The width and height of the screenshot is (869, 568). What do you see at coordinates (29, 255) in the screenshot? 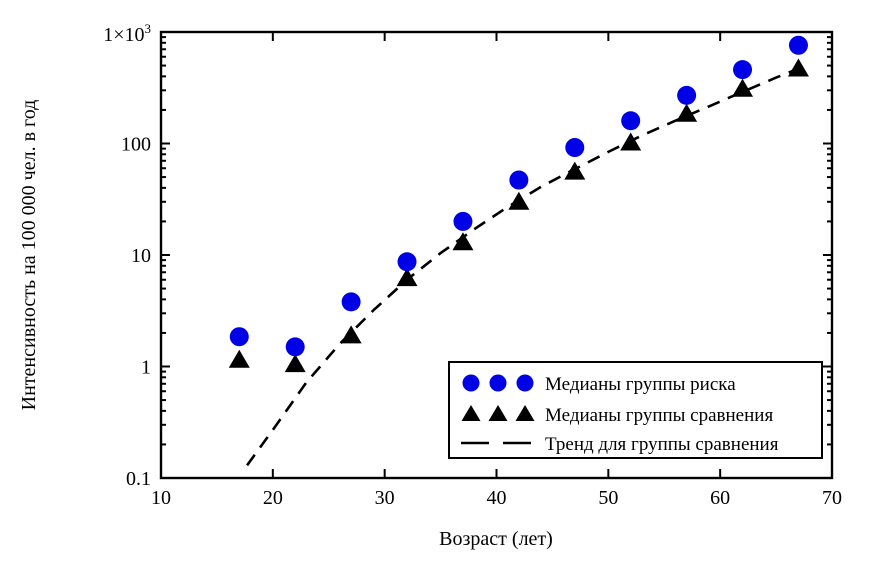
I see `y-axis-title: Интенсивность на 100 000 чел. в год` at bounding box center [29, 255].